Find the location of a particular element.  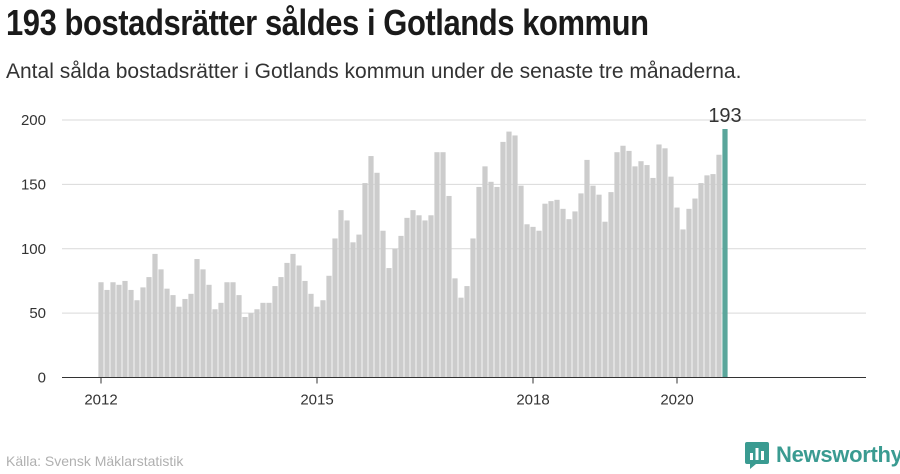

y-tick-label: 50 is located at coordinates (37, 313).